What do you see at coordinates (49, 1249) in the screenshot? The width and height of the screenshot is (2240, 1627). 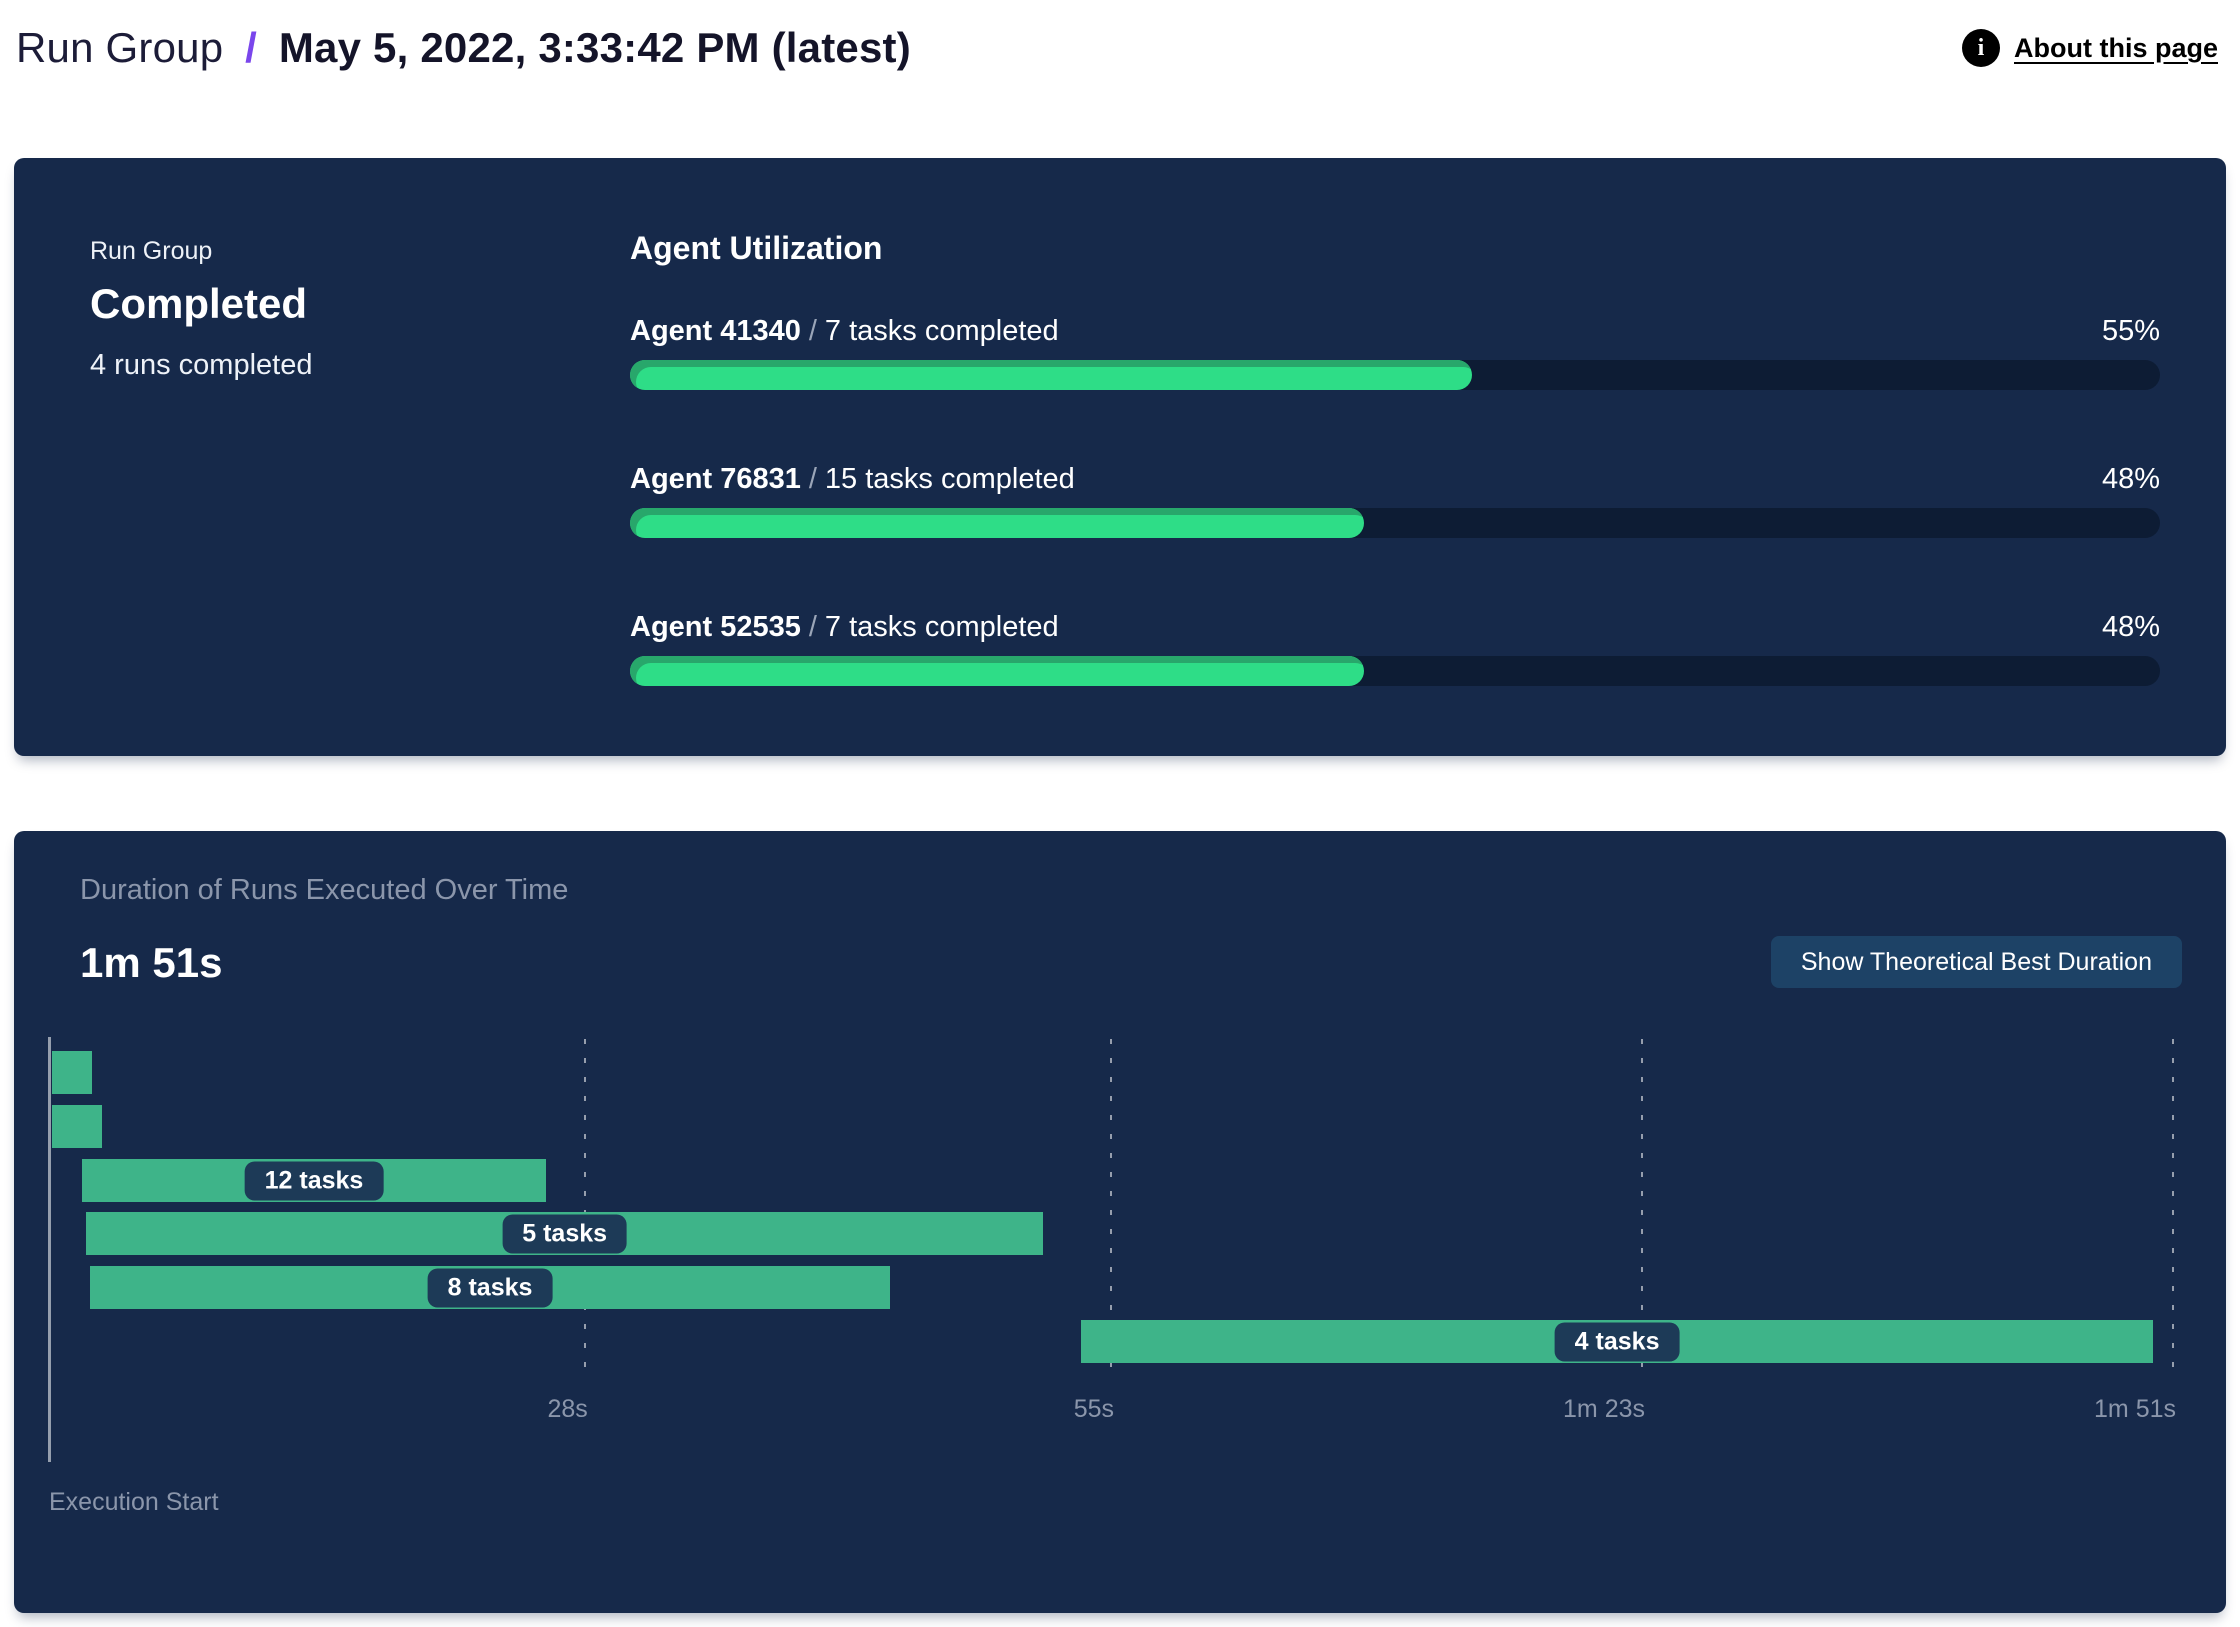 I see `execution-start-axis-line` at bounding box center [49, 1249].